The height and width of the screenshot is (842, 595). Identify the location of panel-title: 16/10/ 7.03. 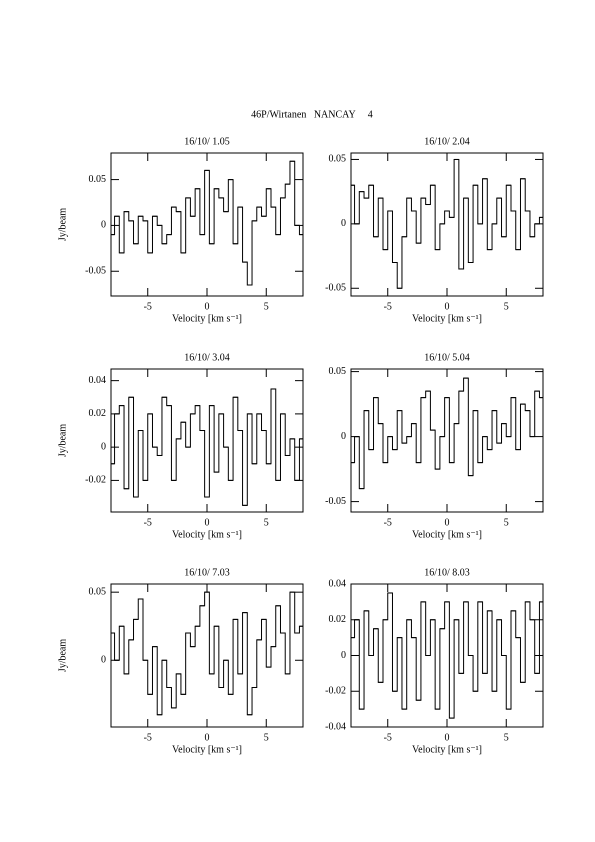
(207, 572).